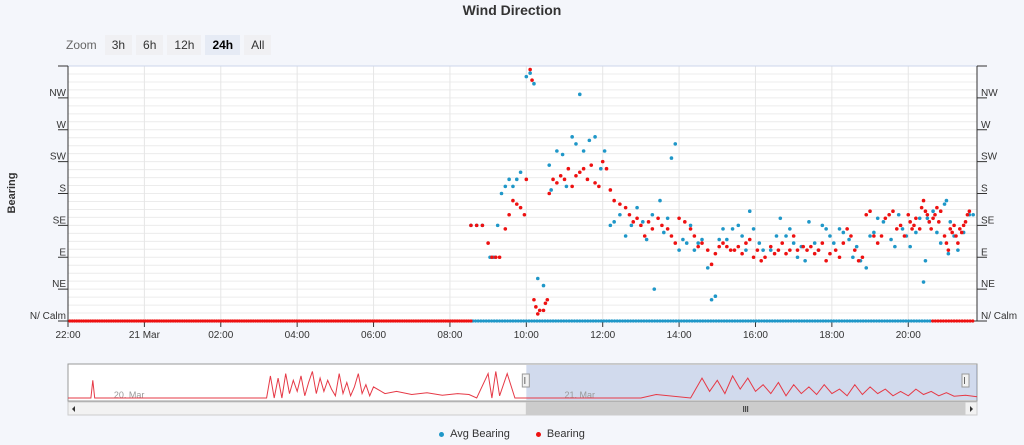  What do you see at coordinates (522, 389) in the screenshot?
I see `navigator: 20. Mar 21. Mar` at bounding box center [522, 389].